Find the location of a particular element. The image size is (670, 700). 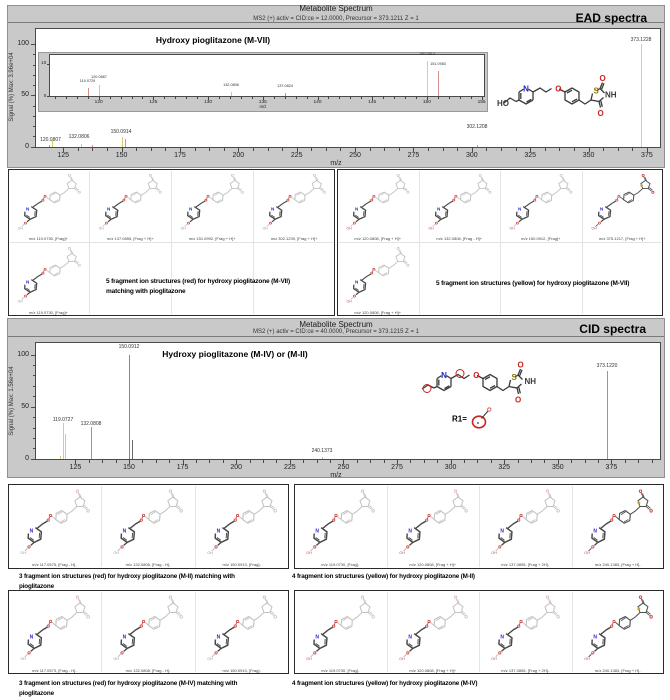

svg-text: Signal (%) Max: 1.56e+04 is located at coordinates (12, 401).